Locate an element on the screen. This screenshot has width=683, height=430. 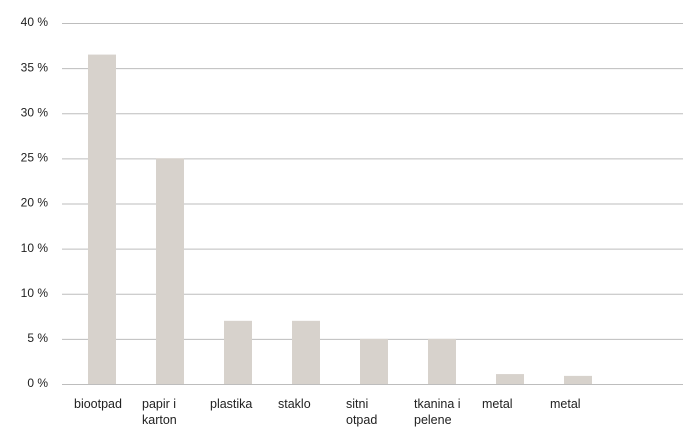
x-tick-label: tkanina i pelene is located at coordinates (437, 412).